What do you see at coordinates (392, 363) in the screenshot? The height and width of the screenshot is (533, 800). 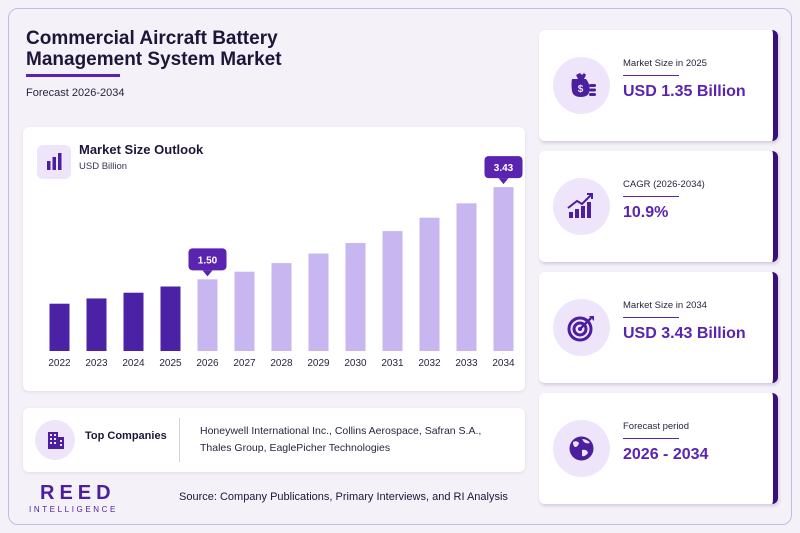 I see `x-tick-label: 2031` at bounding box center [392, 363].